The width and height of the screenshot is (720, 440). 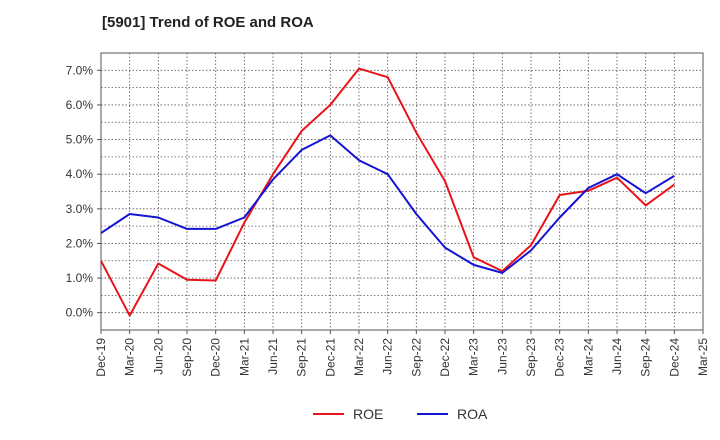 I want to click on x-tick-label: Mar-21, so click(x=244, y=357).